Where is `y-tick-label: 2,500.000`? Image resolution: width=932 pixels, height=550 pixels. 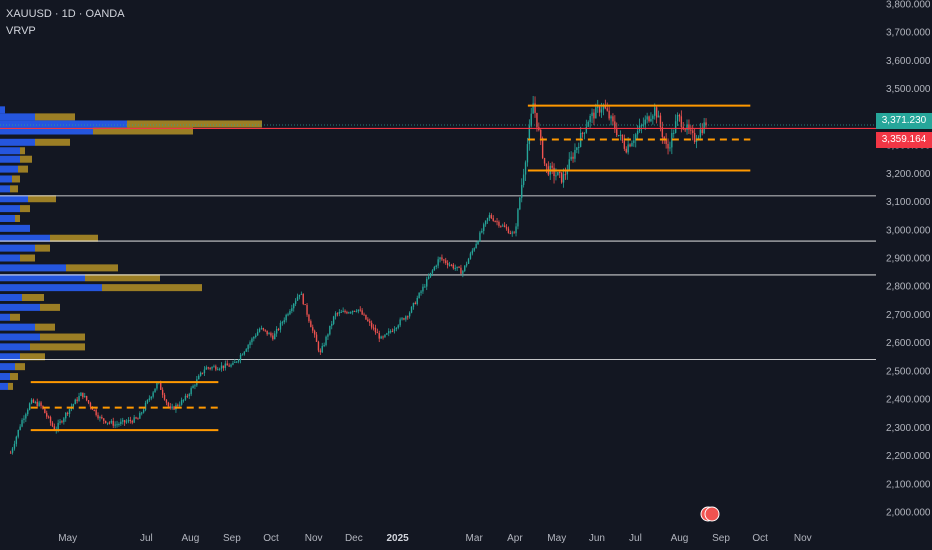
y-tick-label: 2,500.000 is located at coordinates (908, 371).